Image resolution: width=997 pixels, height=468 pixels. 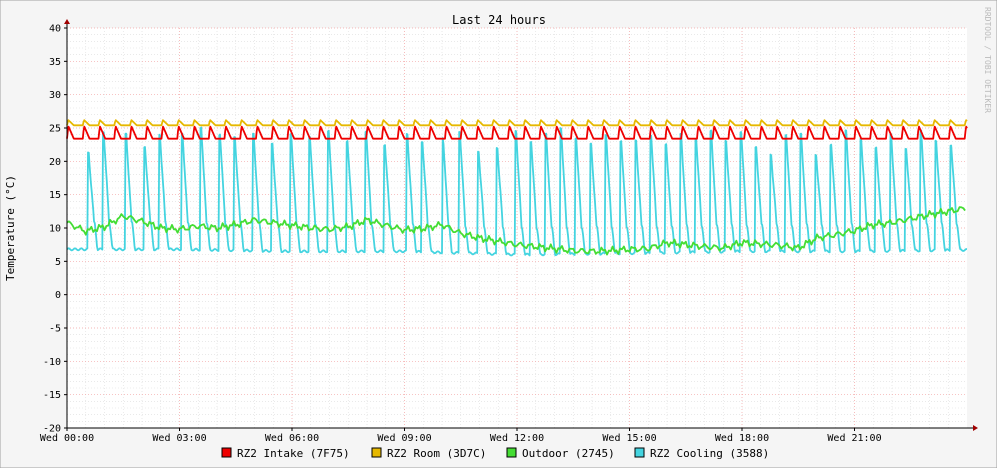 I want to click on y-tick-label: -20, so click(x=52, y=429).